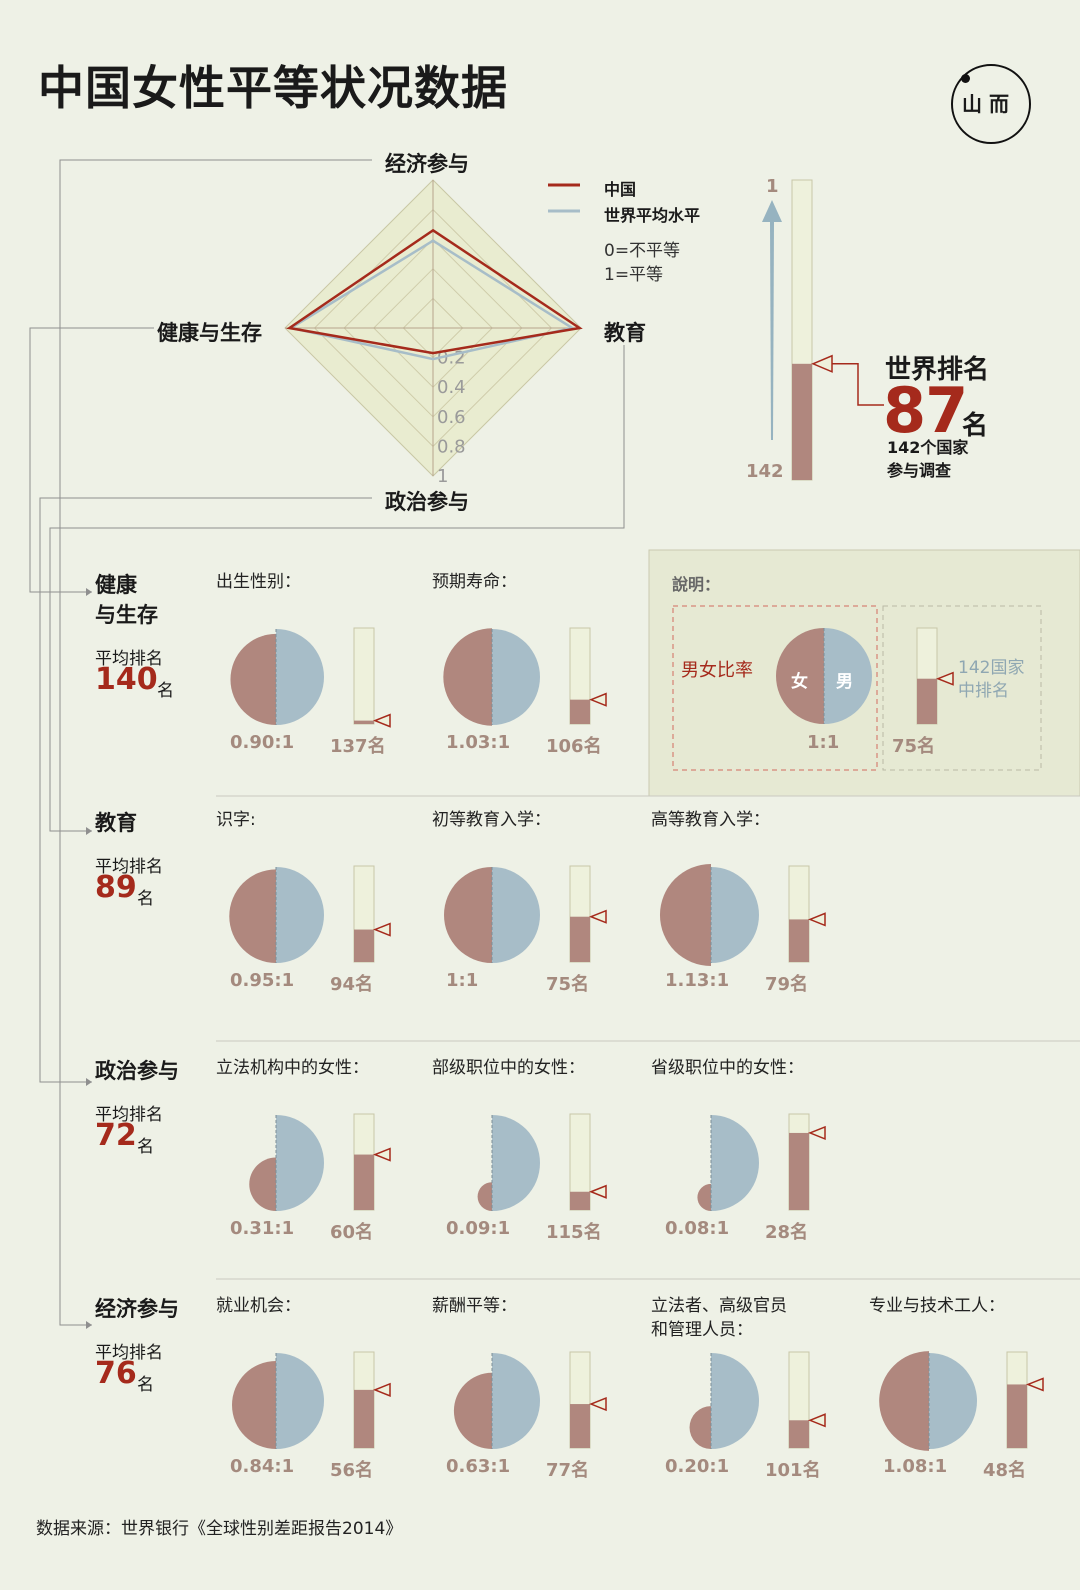  Describe the element at coordinates (129, 1115) in the screenshot. I see `section-2-avg-label: 平均排名` at that location.